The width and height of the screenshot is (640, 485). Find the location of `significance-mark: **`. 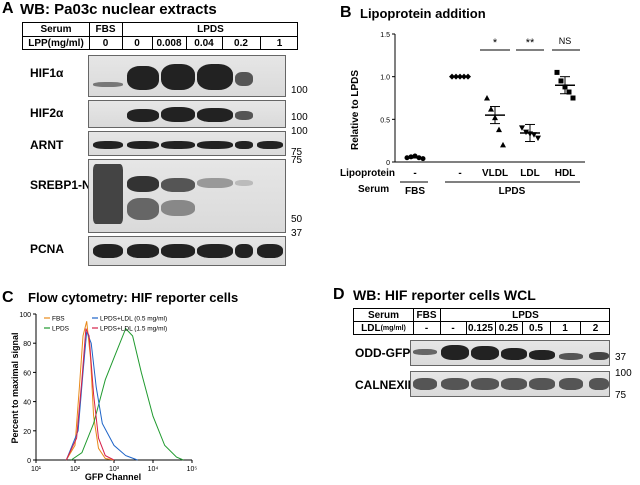

significance-mark: ** is located at coordinates (530, 43).